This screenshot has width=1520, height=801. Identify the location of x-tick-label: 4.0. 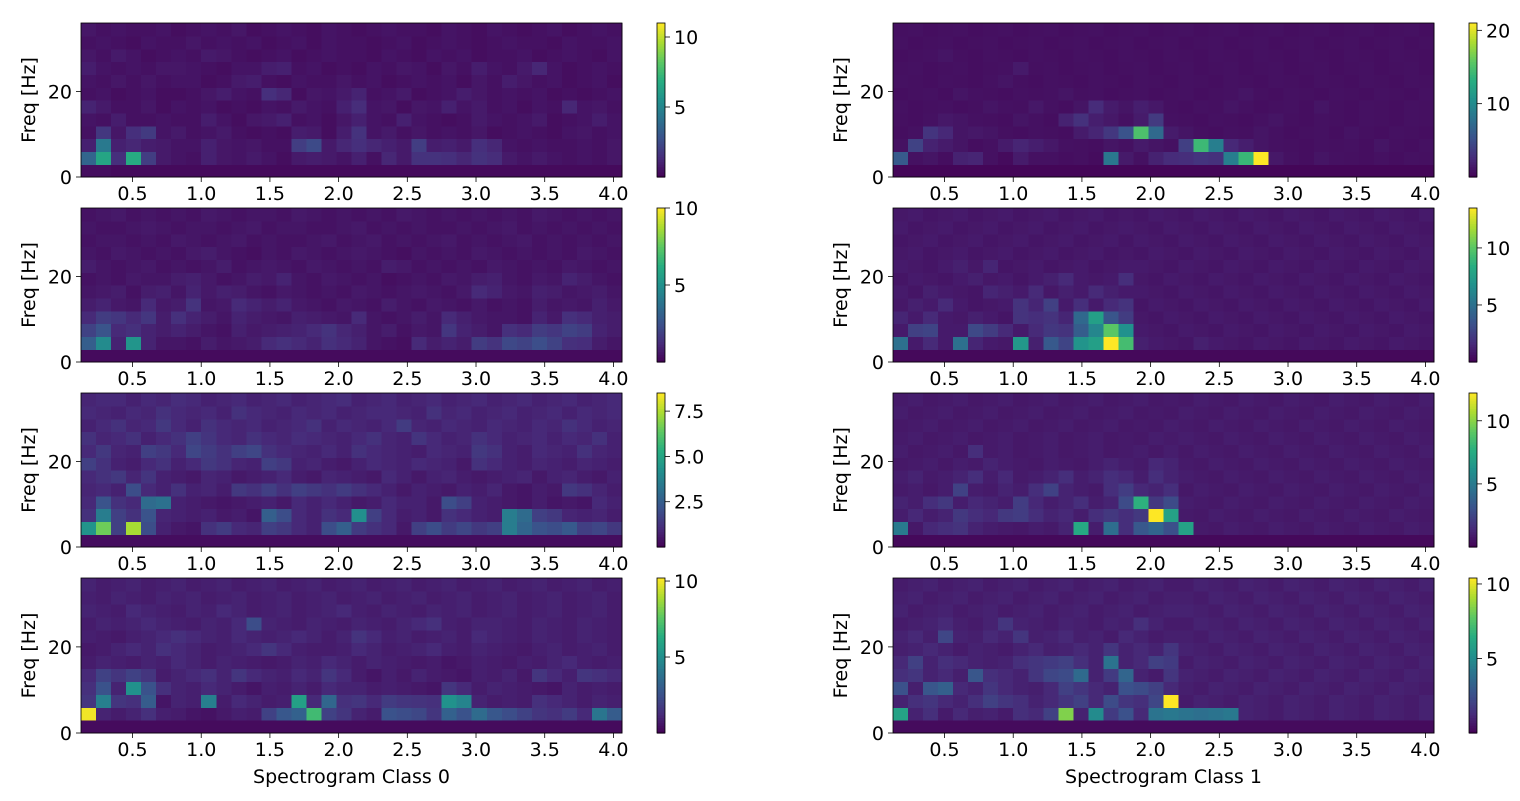
(1425, 379).